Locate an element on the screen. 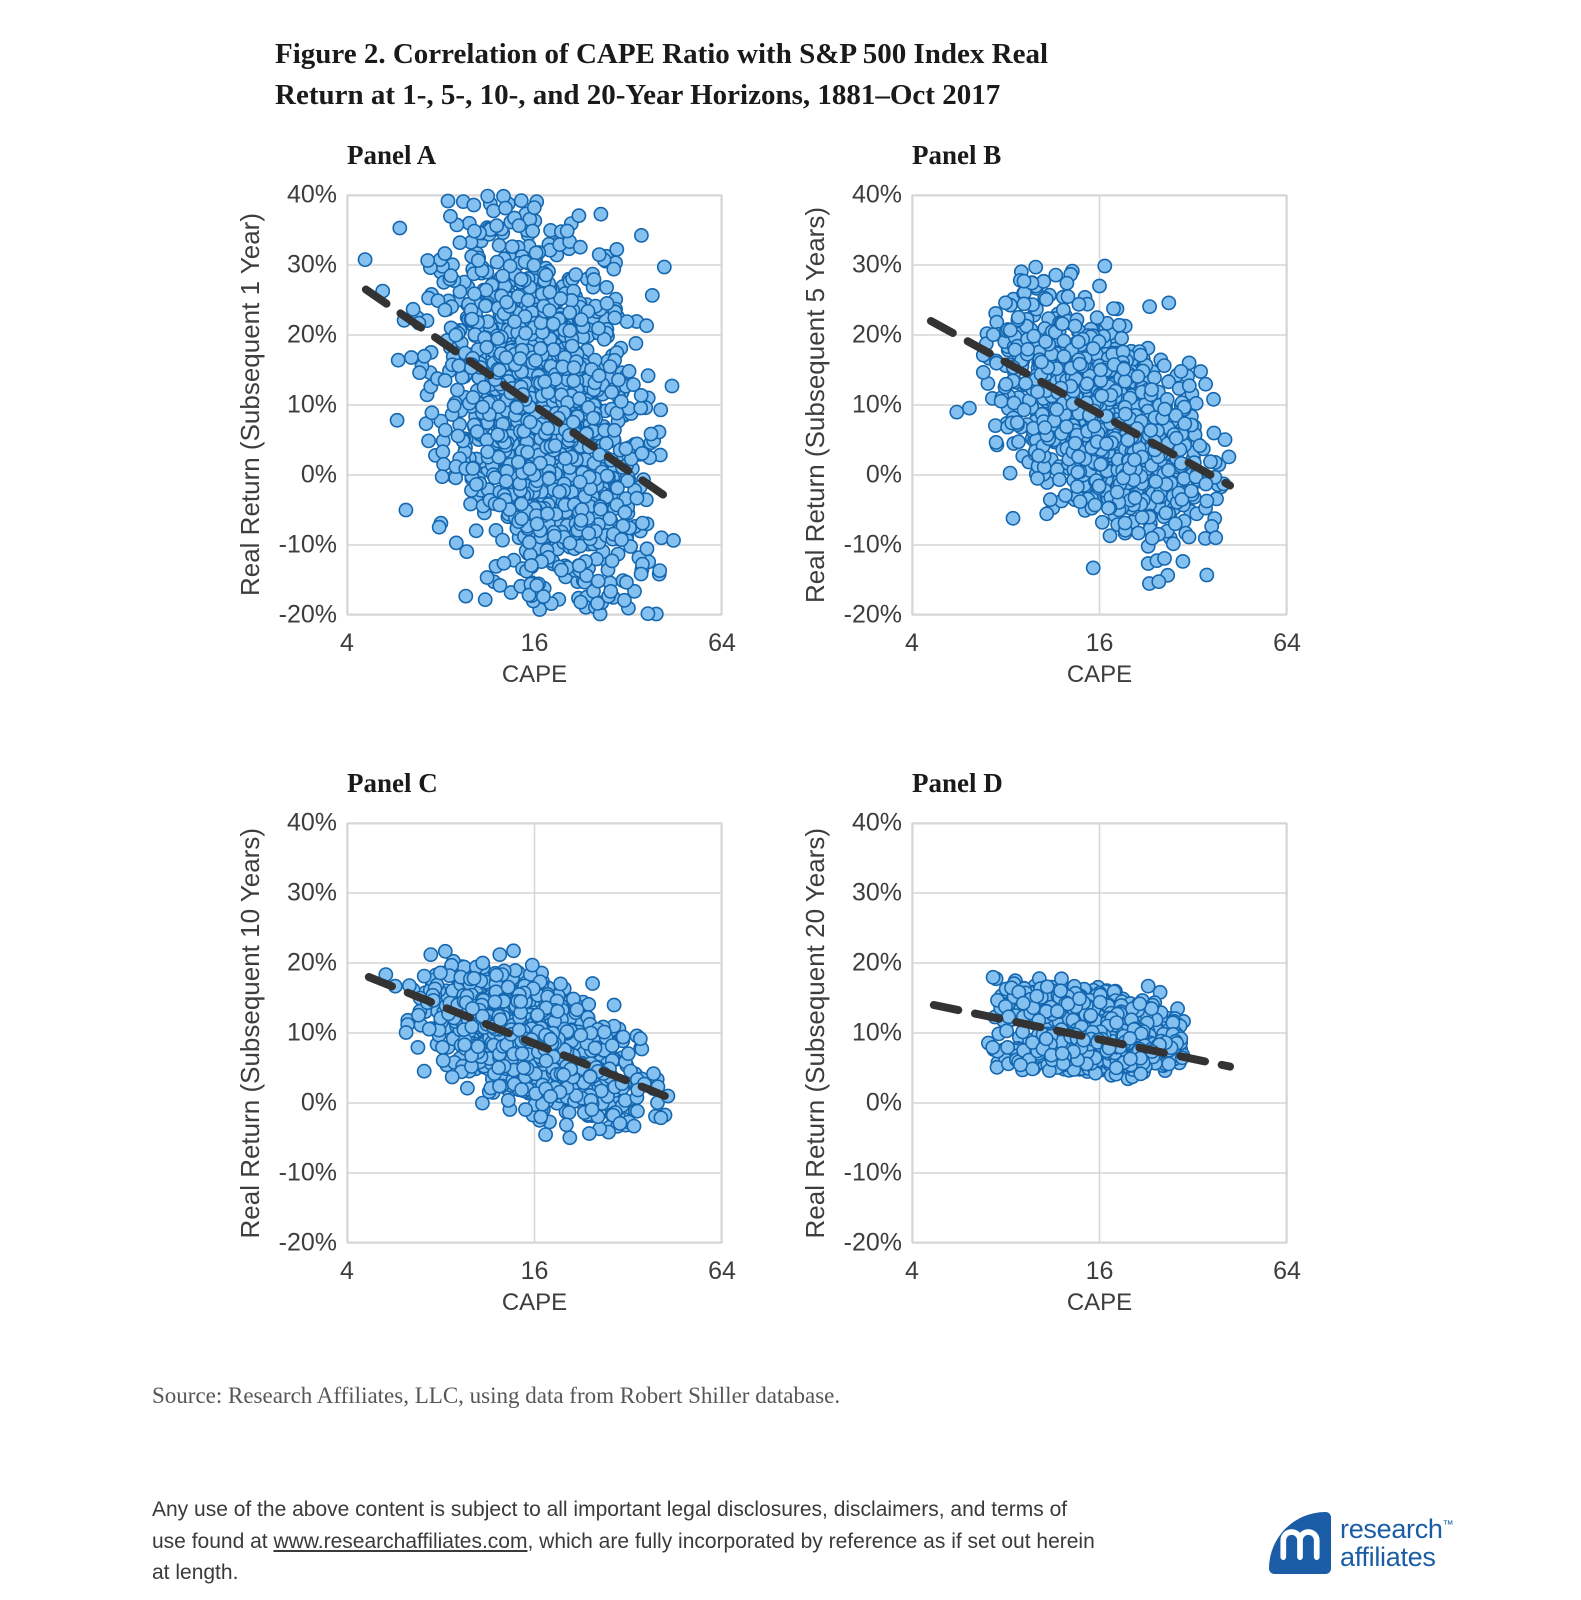 This screenshot has width=1581, height=1600. ra-logo-mark is located at coordinates (1300, 1543).